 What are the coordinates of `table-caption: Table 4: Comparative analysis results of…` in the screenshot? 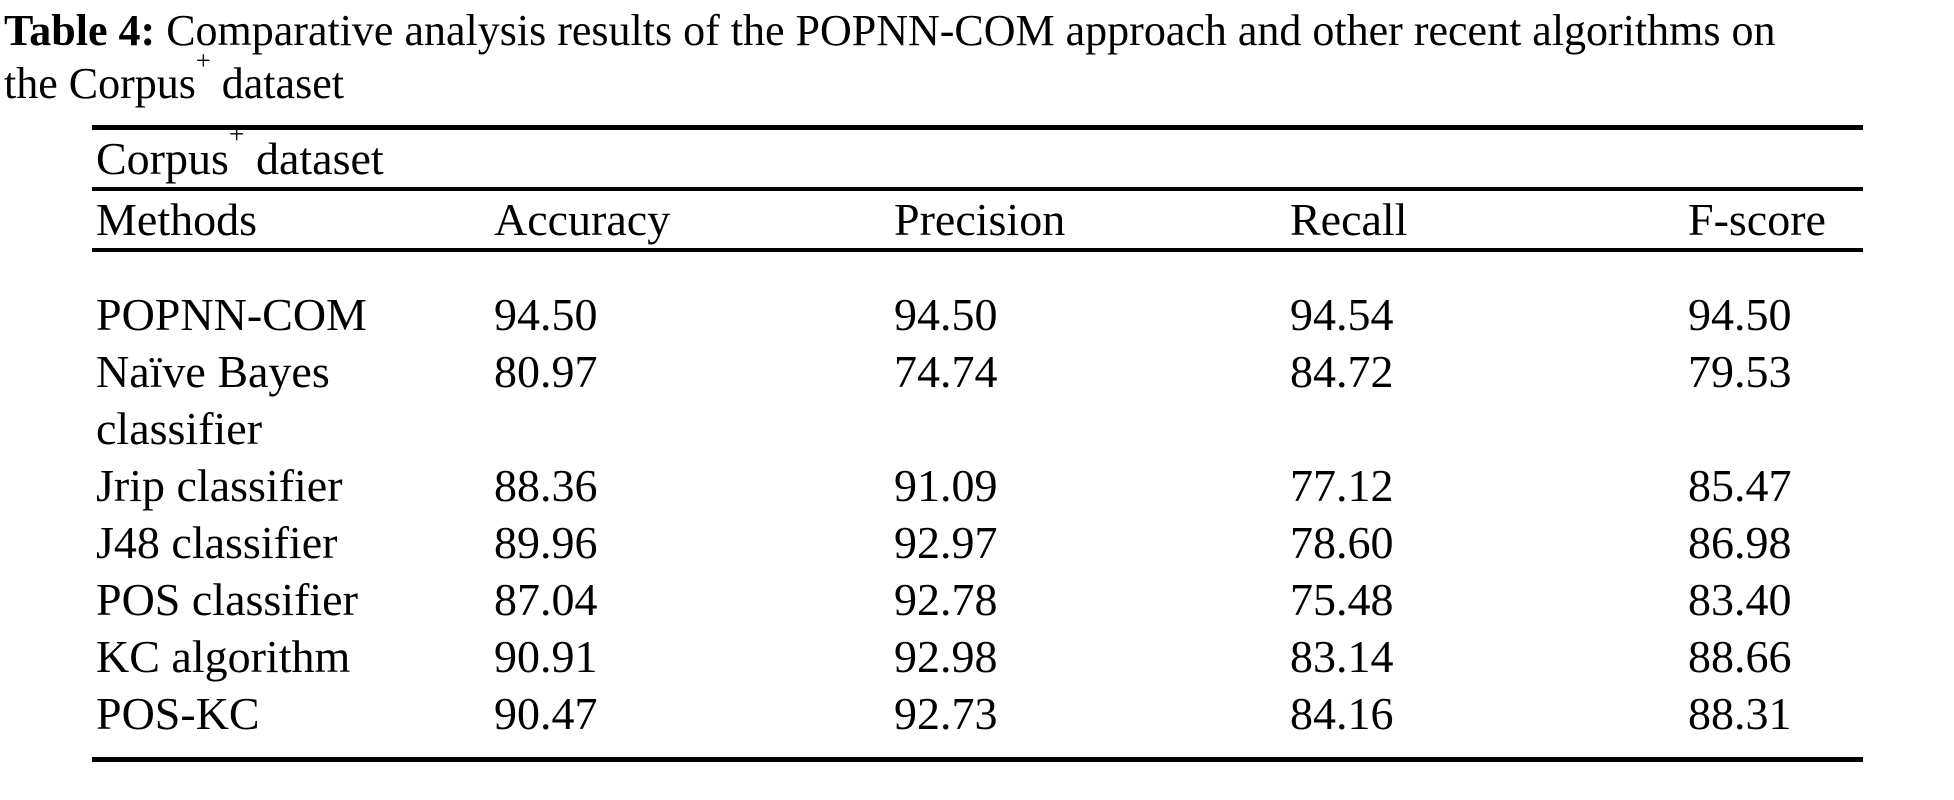 It's located at (977, 55).